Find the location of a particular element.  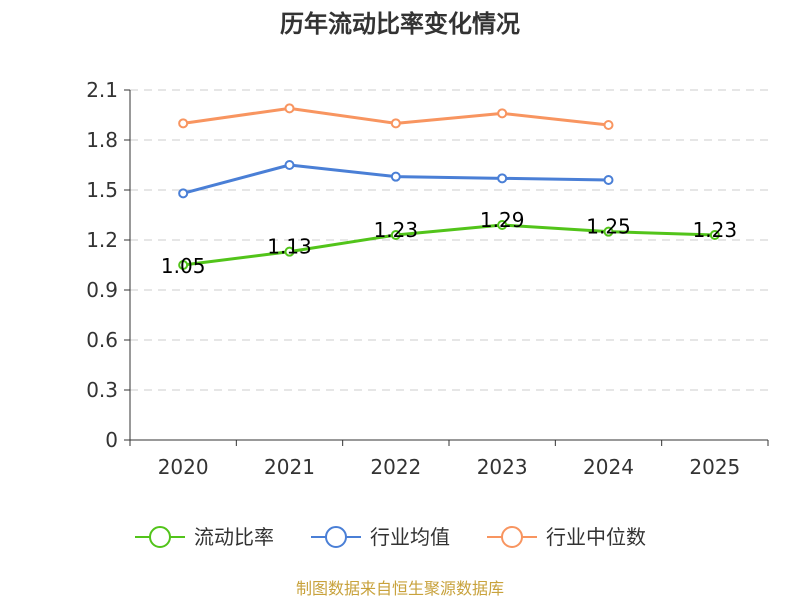

legend-item-1: 行业均值 is located at coordinates (380, 537).